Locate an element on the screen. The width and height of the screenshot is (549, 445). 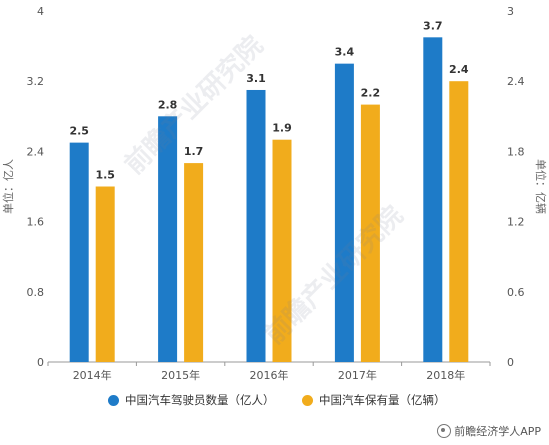
x-tick-label: 2018年 is located at coordinates (445, 375).